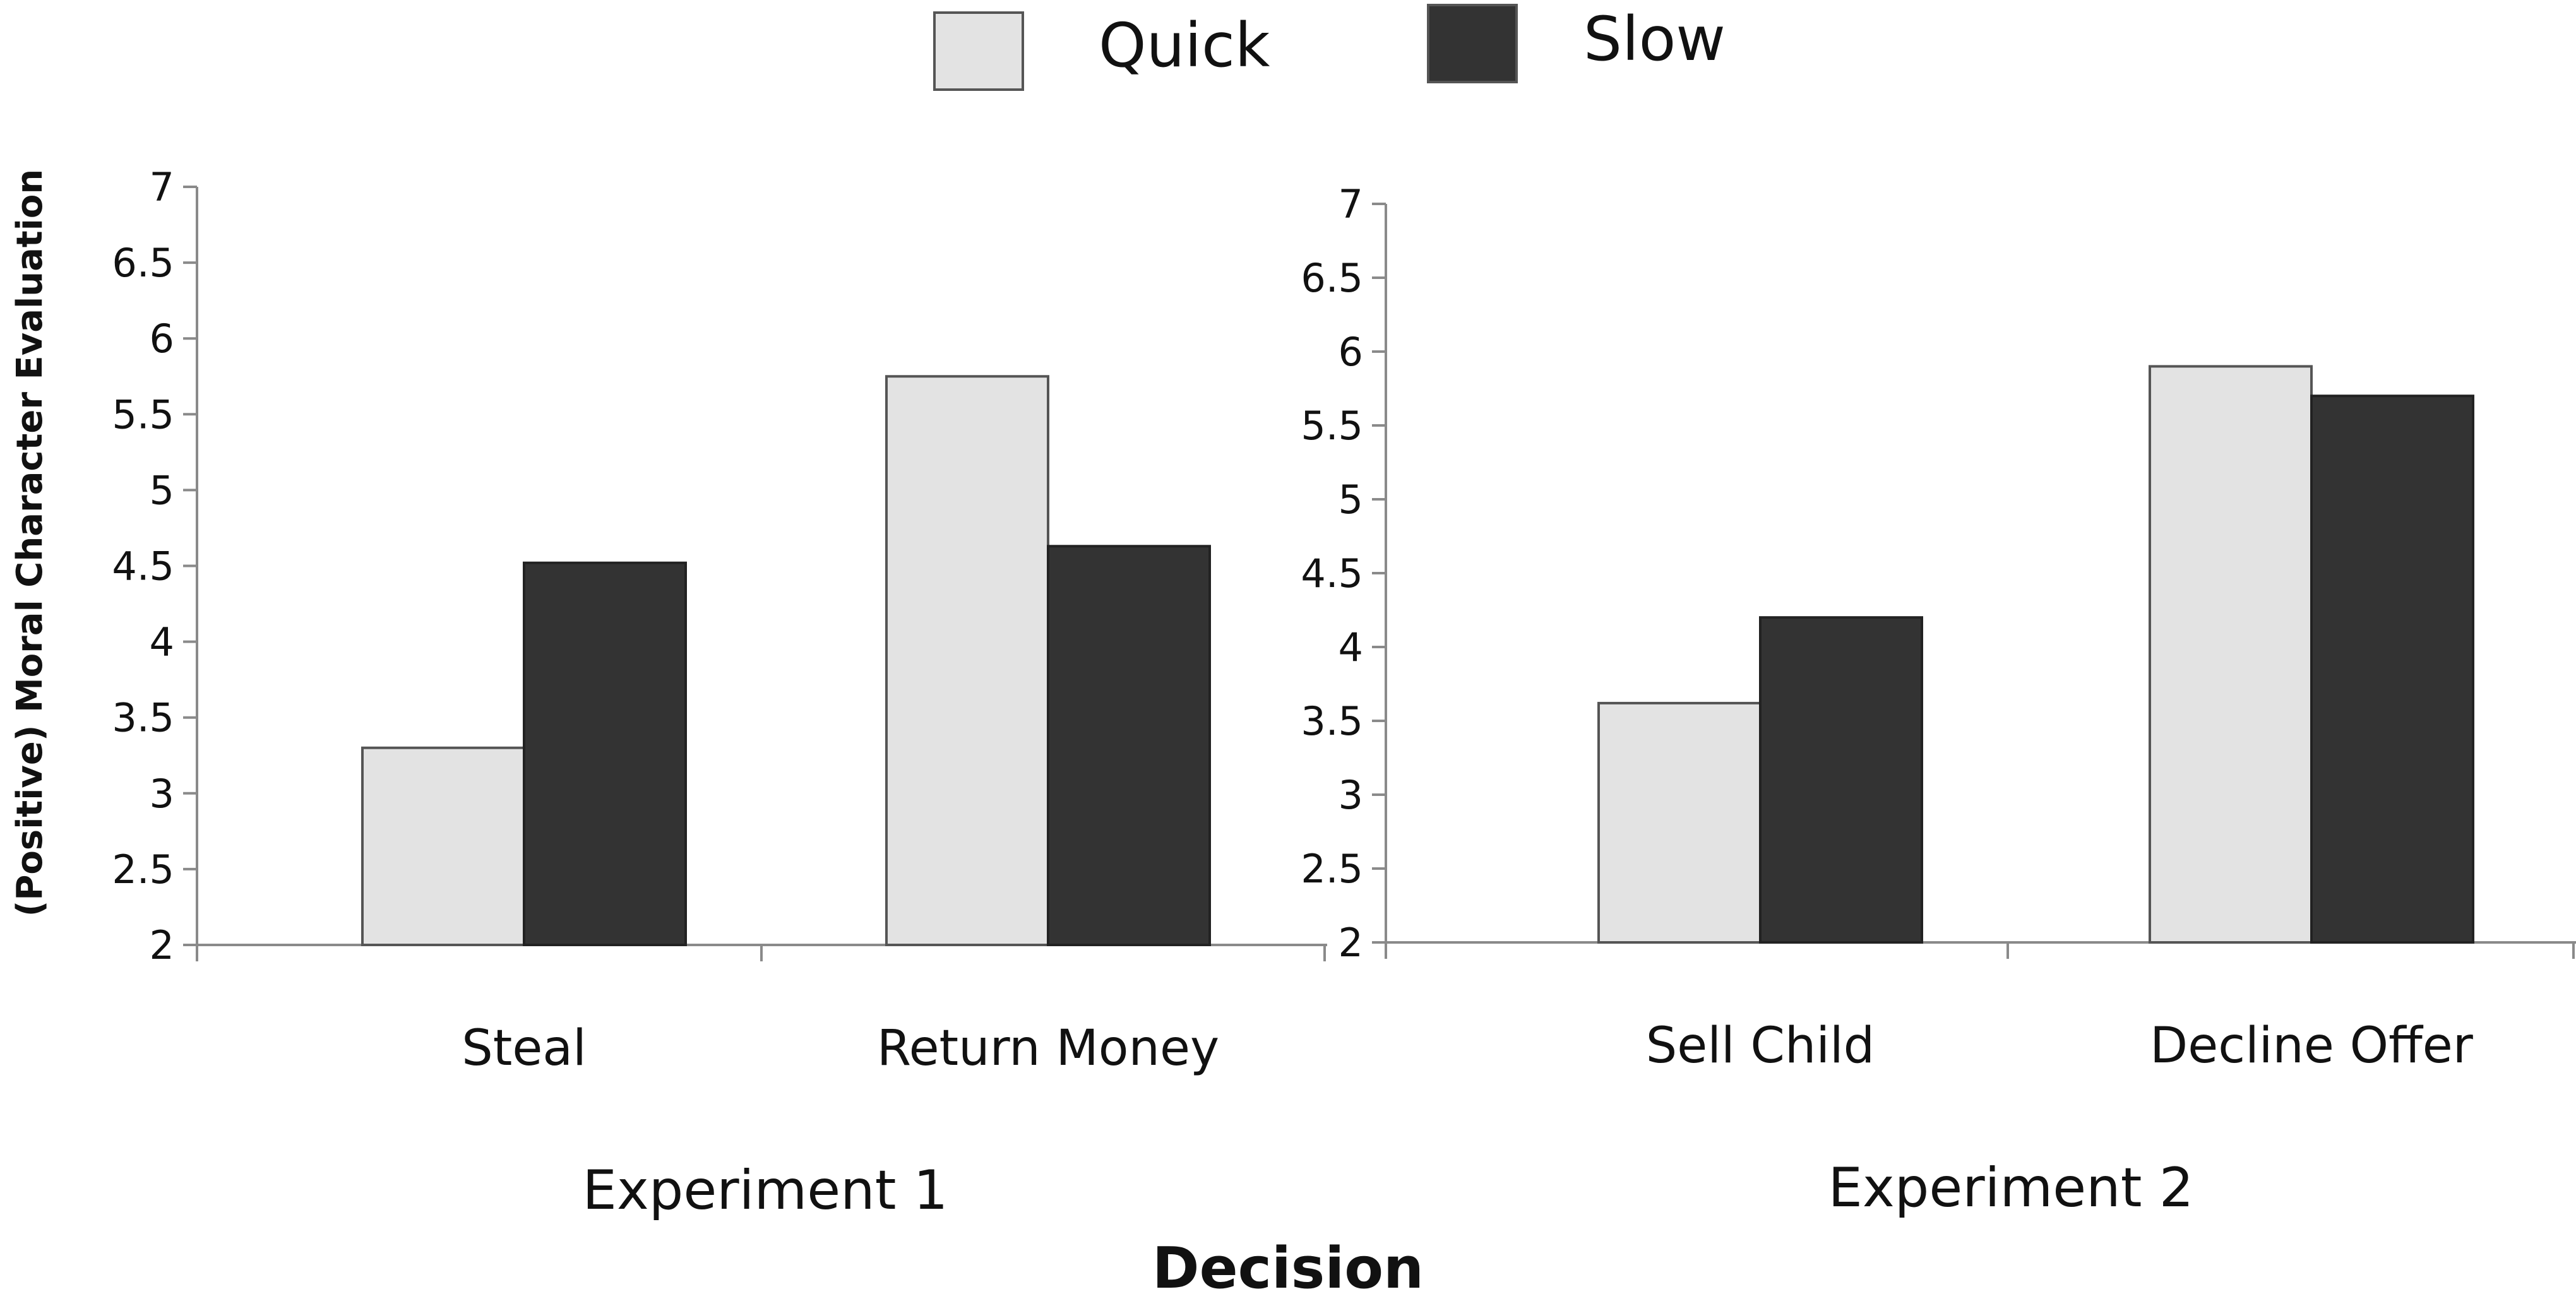  I want to click on x-category-label: Sell Child, so click(1760, 1046).